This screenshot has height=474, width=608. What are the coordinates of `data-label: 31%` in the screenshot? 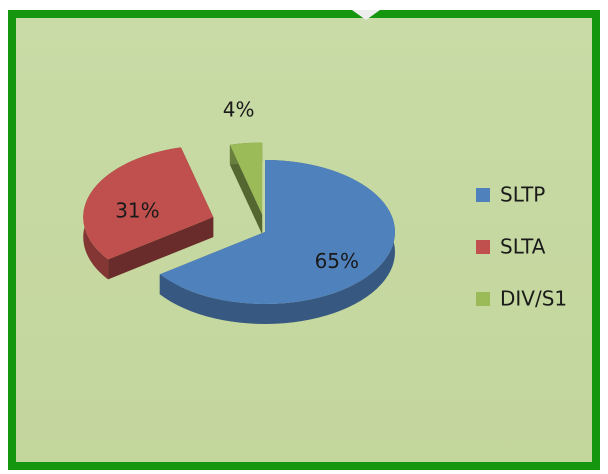 It's located at (137, 210).